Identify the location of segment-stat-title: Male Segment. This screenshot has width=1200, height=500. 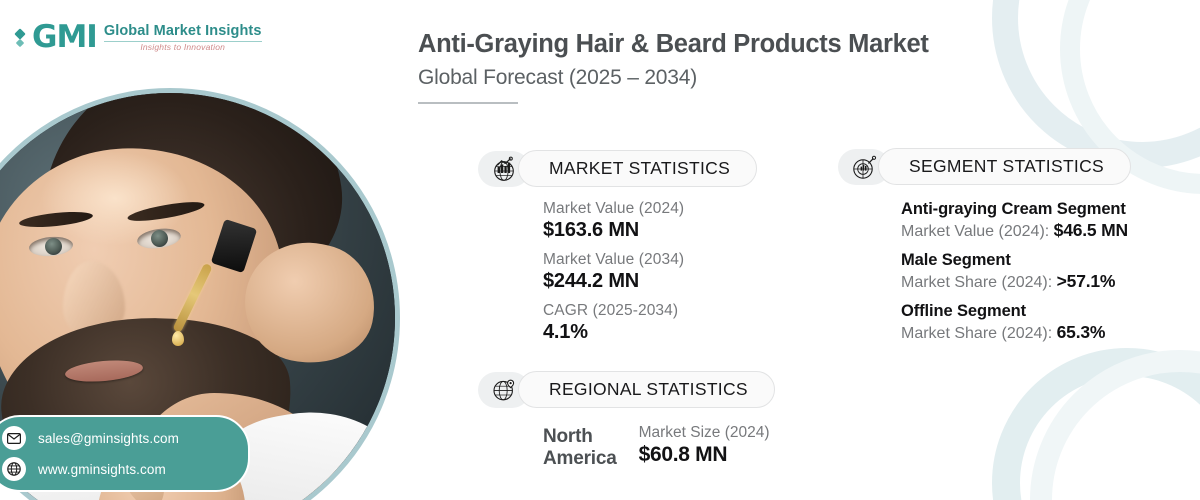
(956, 260).